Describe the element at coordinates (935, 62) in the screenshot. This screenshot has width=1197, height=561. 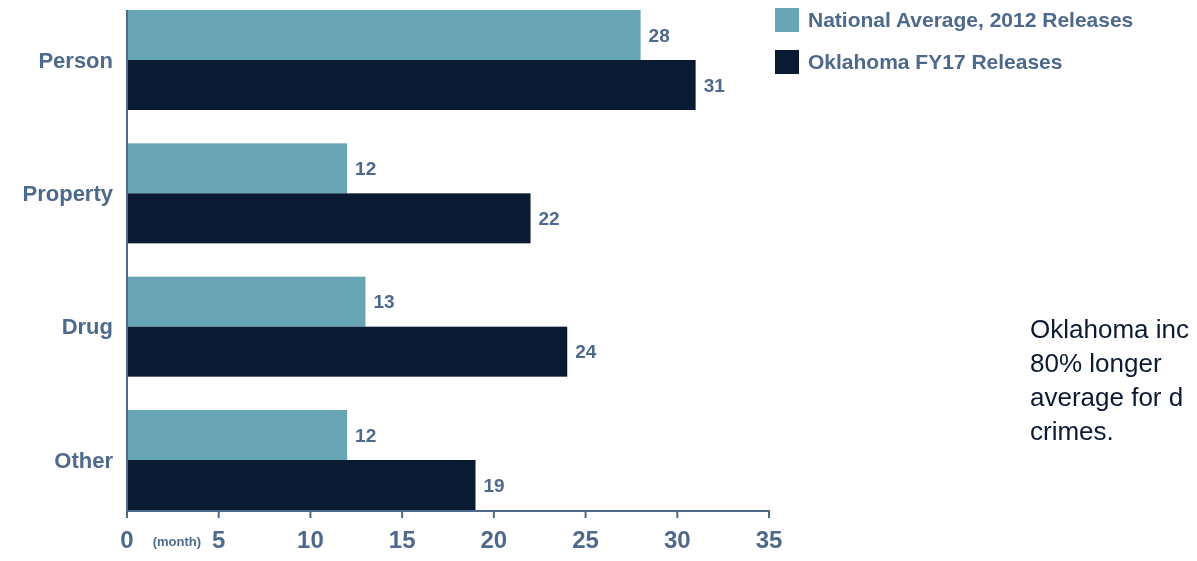
I see `legend-label: Oklahoma FY17 Releases` at that location.